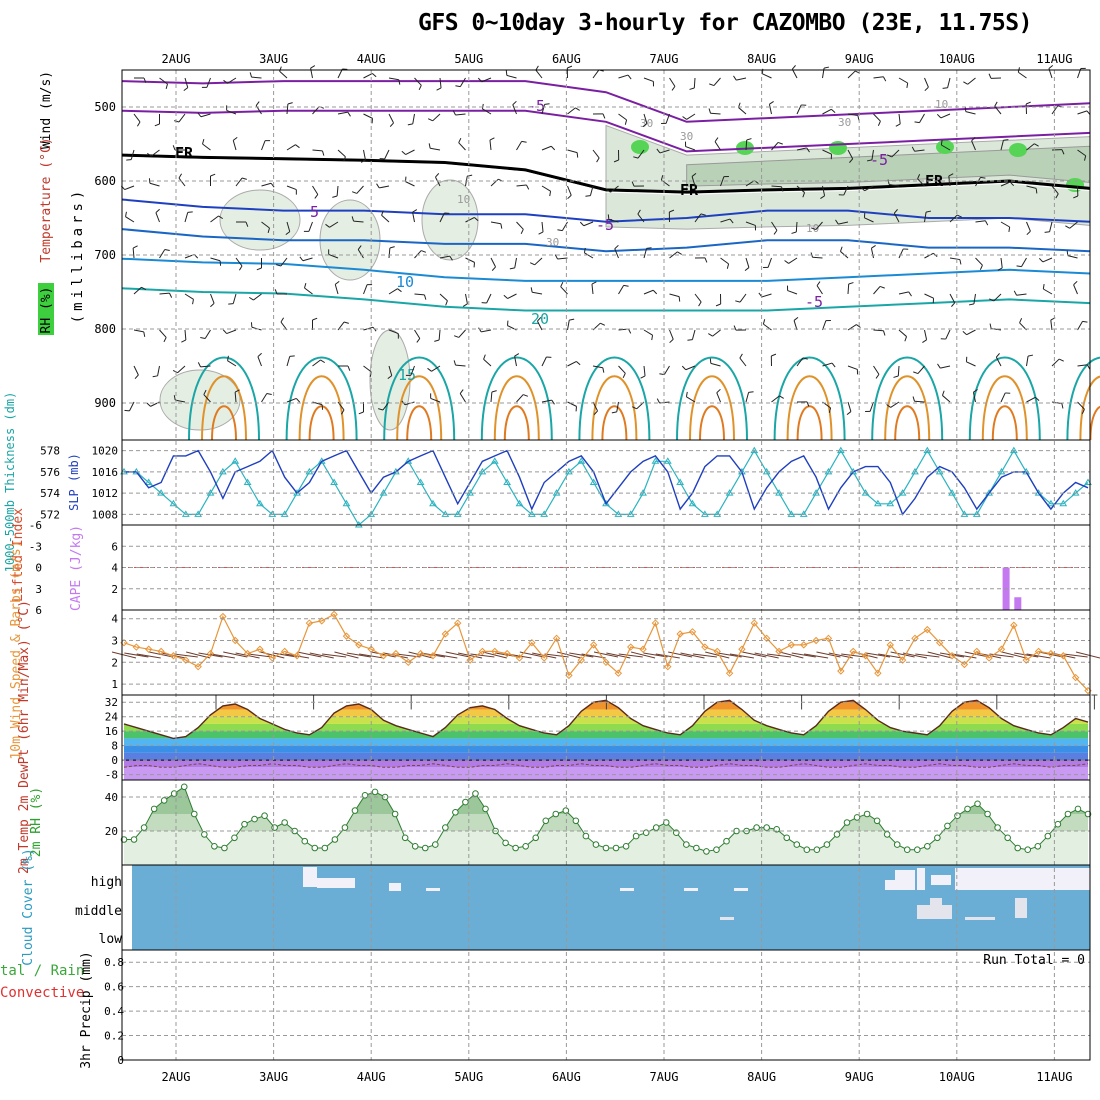  What do you see at coordinates (419, 398) in the screenshot?
I see `isotherm-20-loop` at bounding box center [419, 398].